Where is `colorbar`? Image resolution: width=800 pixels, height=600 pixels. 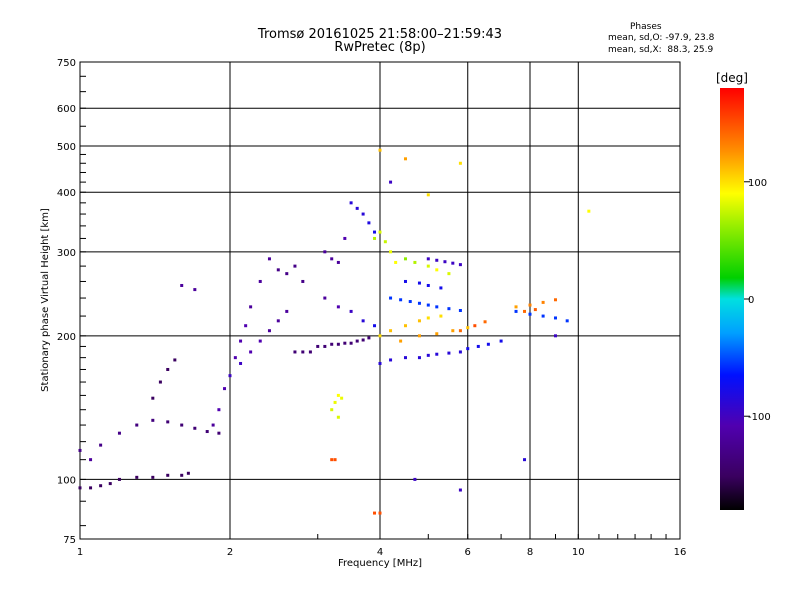 colorbar is located at coordinates (732, 299).